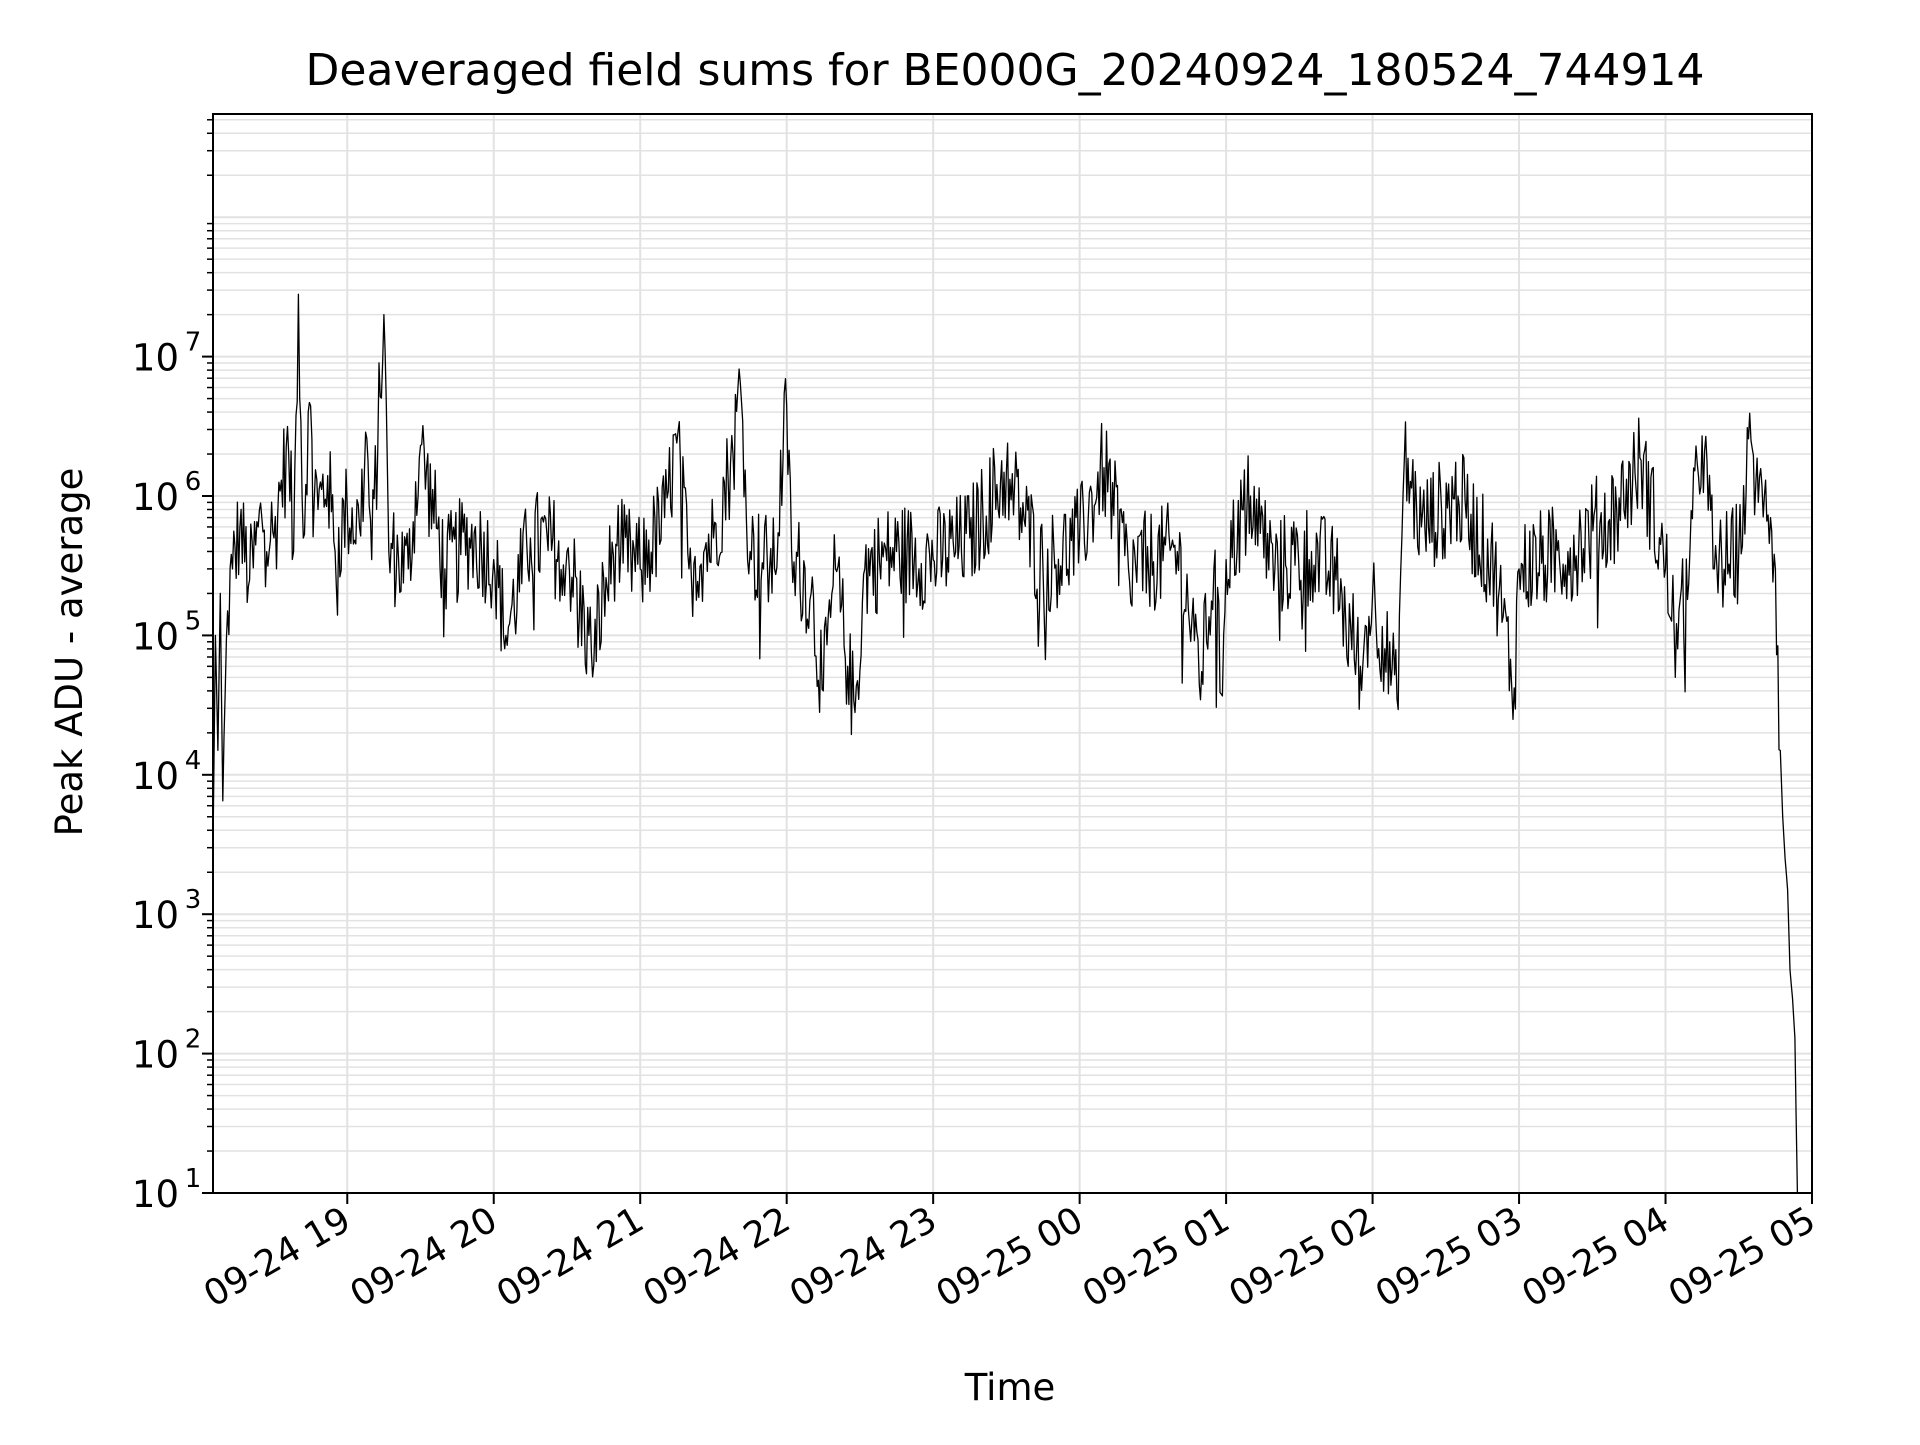  What do you see at coordinates (1742, 1257) in the screenshot?
I see `x-tick-label: 09-25 05` at bounding box center [1742, 1257].